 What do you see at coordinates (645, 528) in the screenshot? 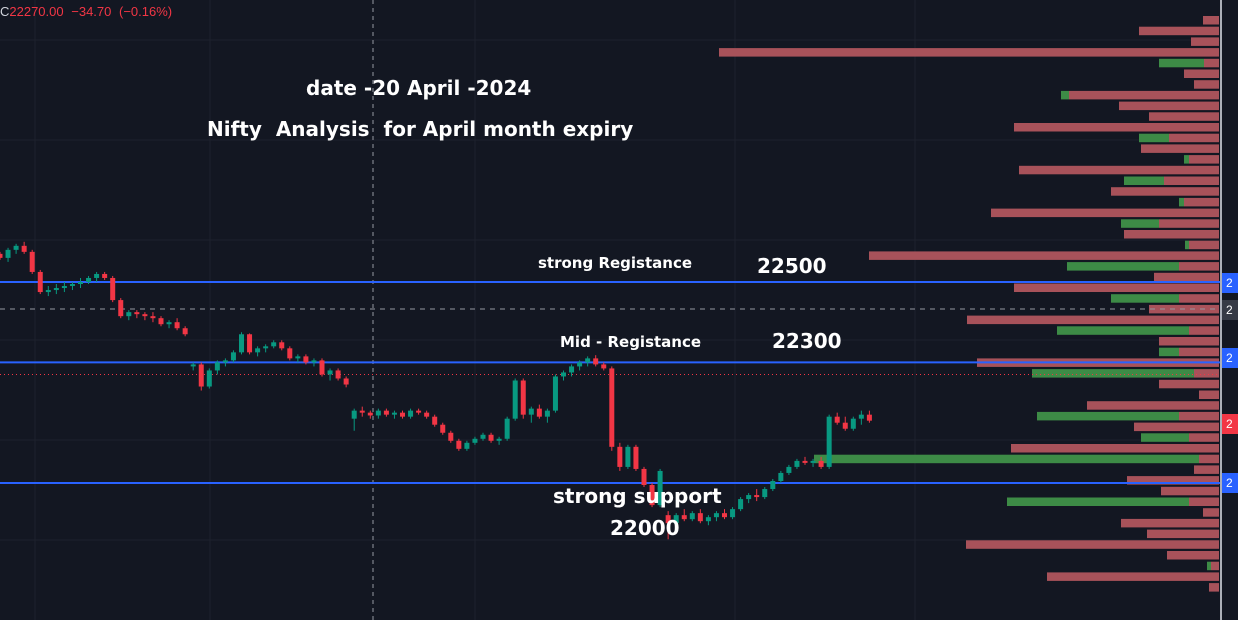
I see `strong-support-value: 22000` at bounding box center [645, 528].